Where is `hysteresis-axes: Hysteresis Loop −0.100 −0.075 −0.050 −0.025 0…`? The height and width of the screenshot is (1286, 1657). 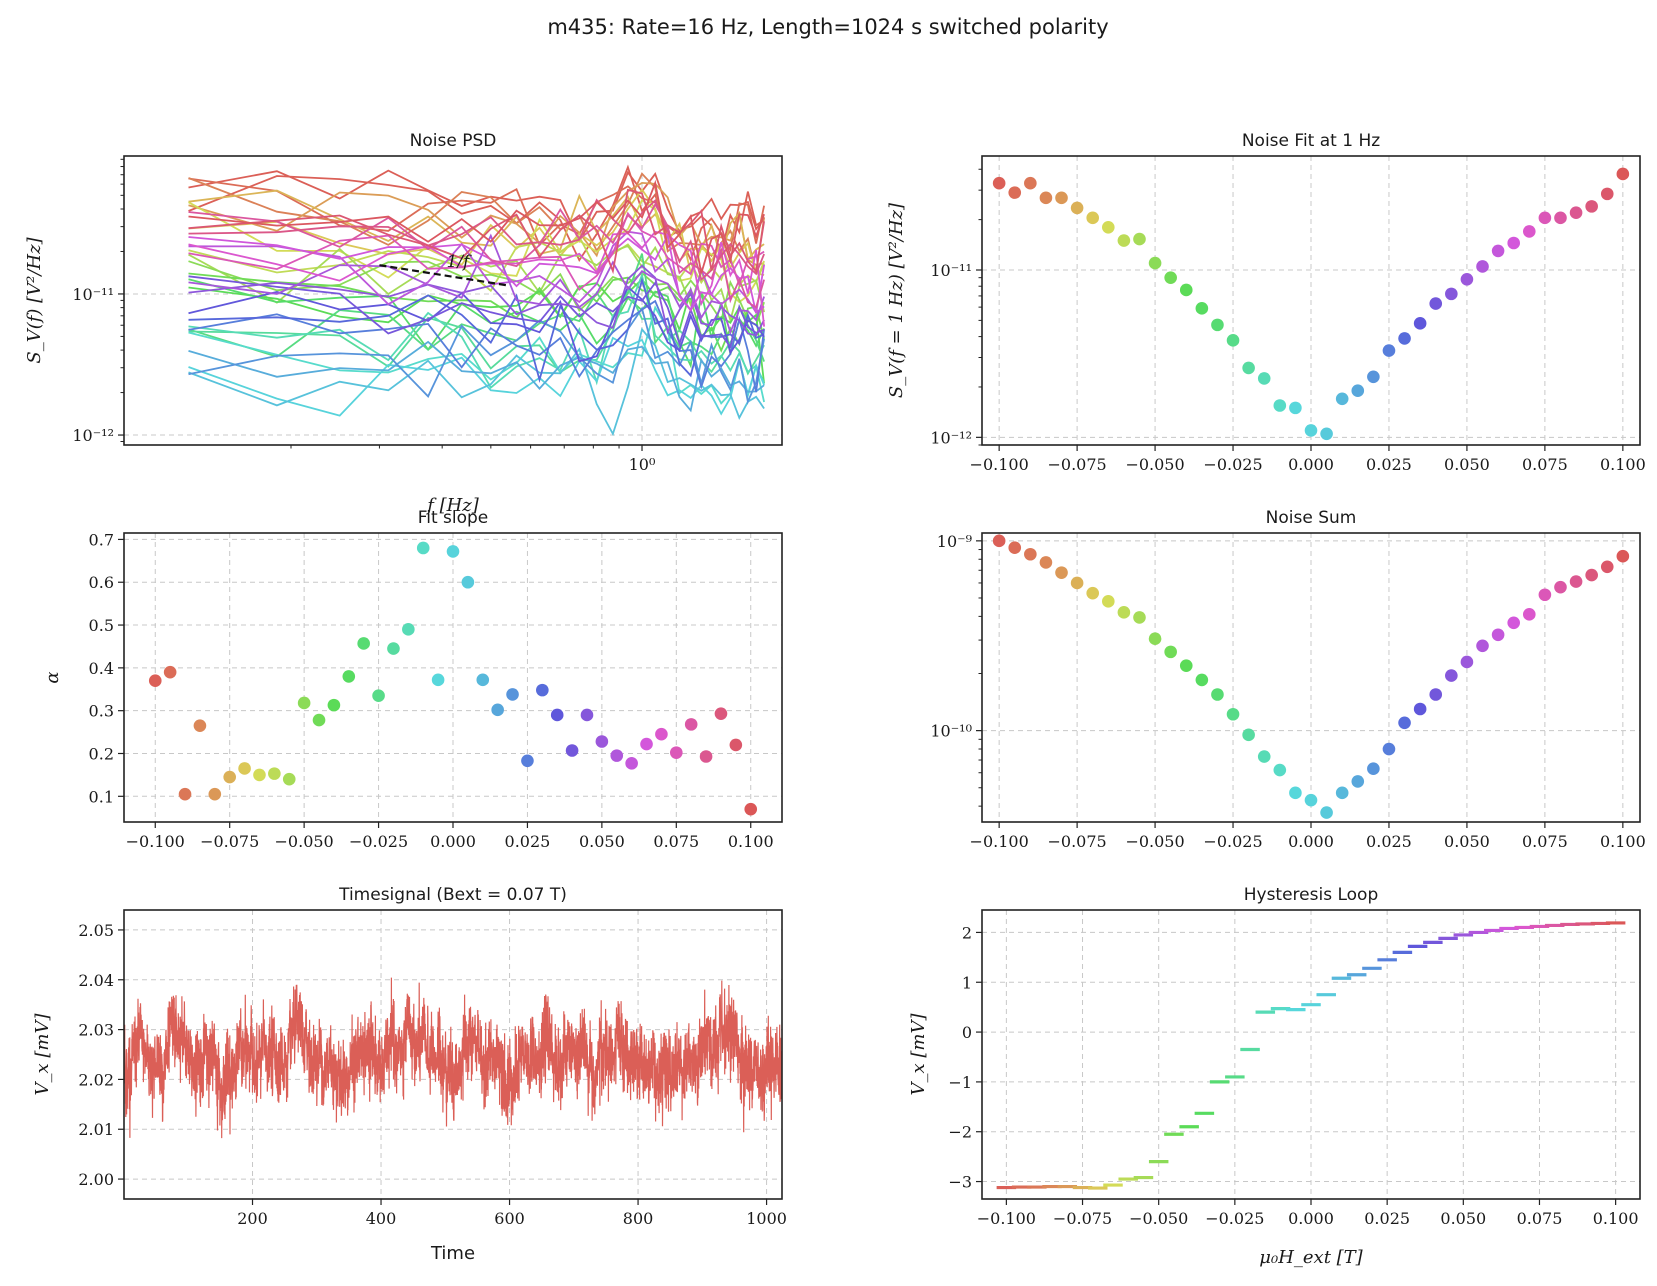
hysteresis-axes: Hysteresis Loop −0.100 −0.075 −0.050 −0.025 0… is located at coordinates (1274, 1076).